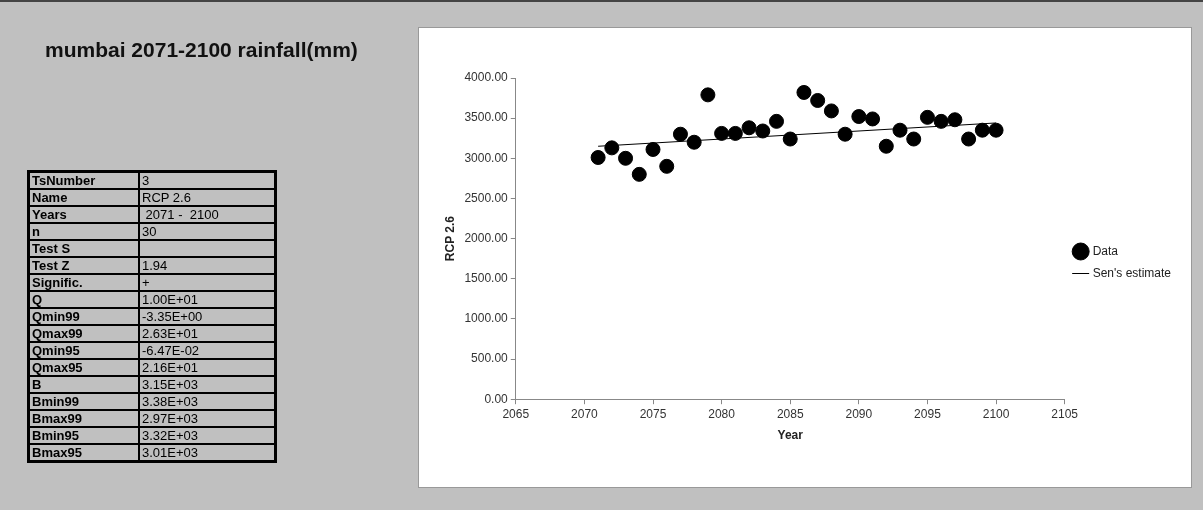  What do you see at coordinates (49, 214) in the screenshot?
I see `category-label: Years` at bounding box center [49, 214].